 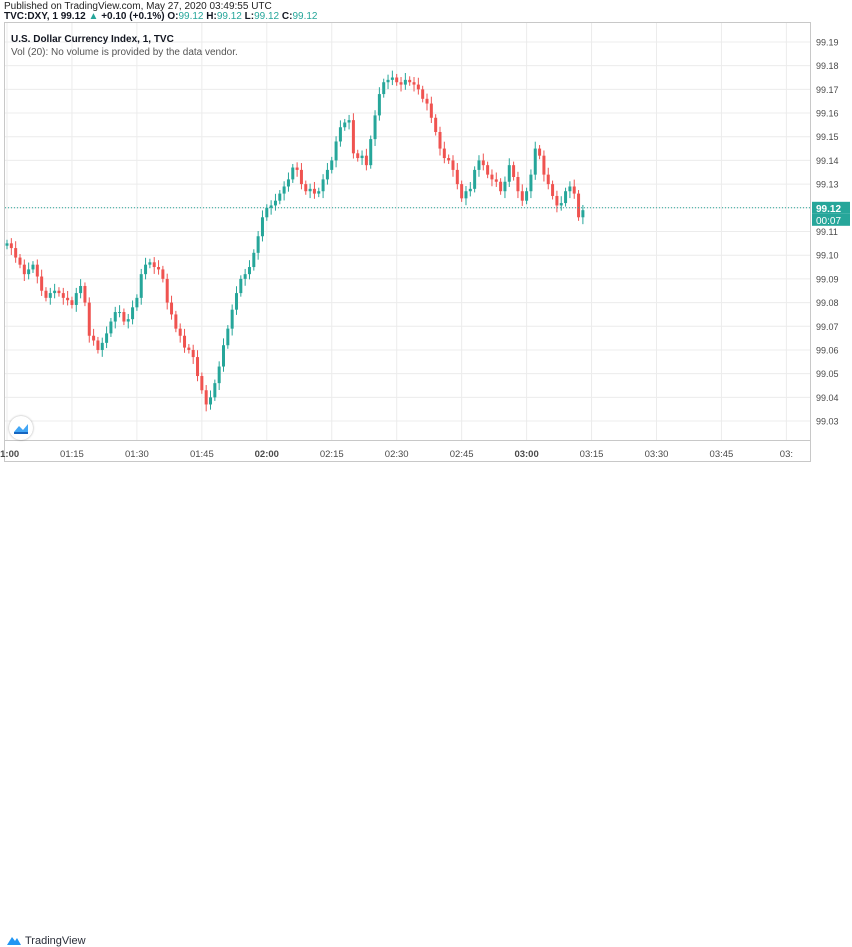 What do you see at coordinates (827, 232) in the screenshot?
I see `y-axis-tick-label: 99.11` at bounding box center [827, 232].